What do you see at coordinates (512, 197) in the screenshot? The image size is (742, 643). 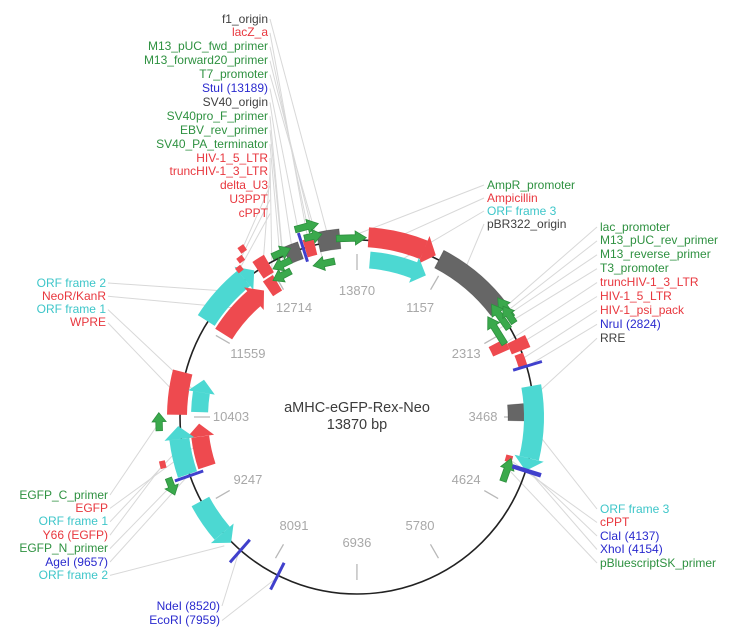 I see `feature-label-ampicillin: Ampicillin` at bounding box center [512, 197].